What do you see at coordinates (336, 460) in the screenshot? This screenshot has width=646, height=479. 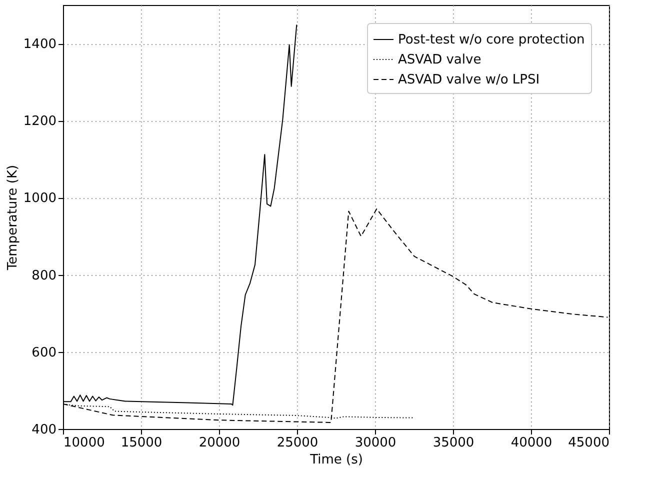 I see `x-axis-title: Time (s)` at bounding box center [336, 460].